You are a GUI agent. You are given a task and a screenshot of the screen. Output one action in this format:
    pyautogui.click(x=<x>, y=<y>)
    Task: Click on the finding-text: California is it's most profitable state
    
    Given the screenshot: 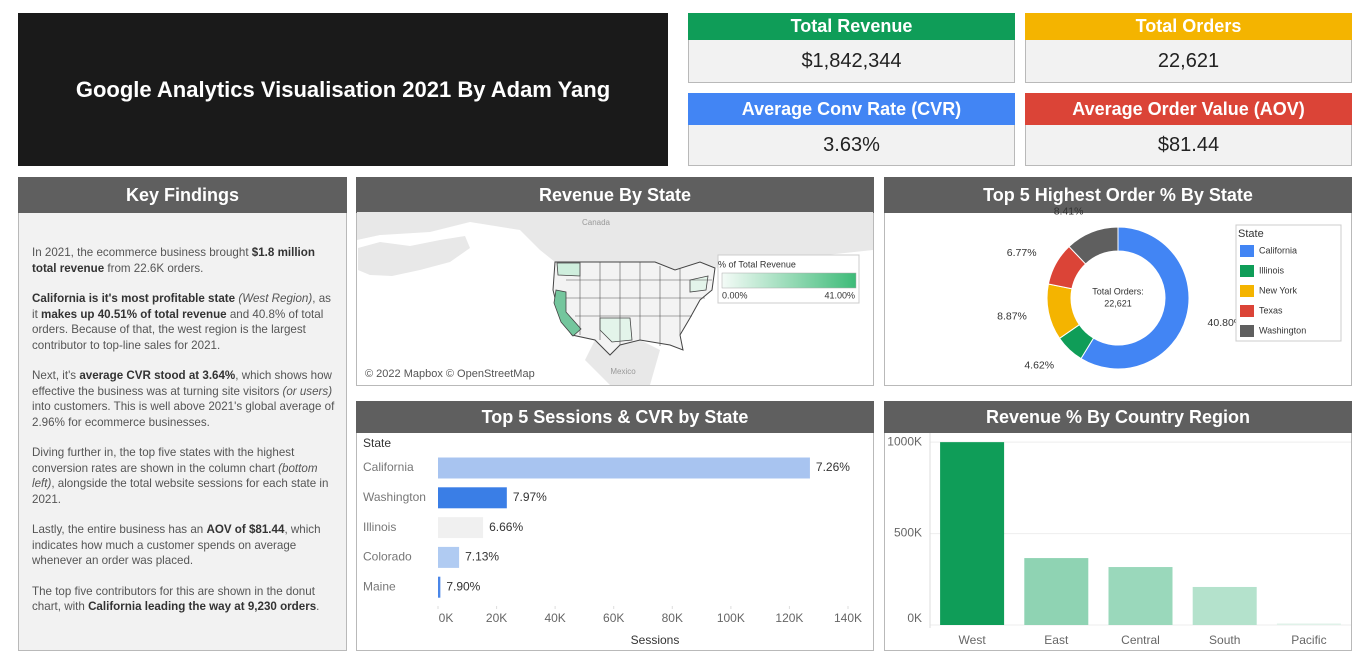 What is the action you would take?
    pyautogui.click(x=134, y=298)
    